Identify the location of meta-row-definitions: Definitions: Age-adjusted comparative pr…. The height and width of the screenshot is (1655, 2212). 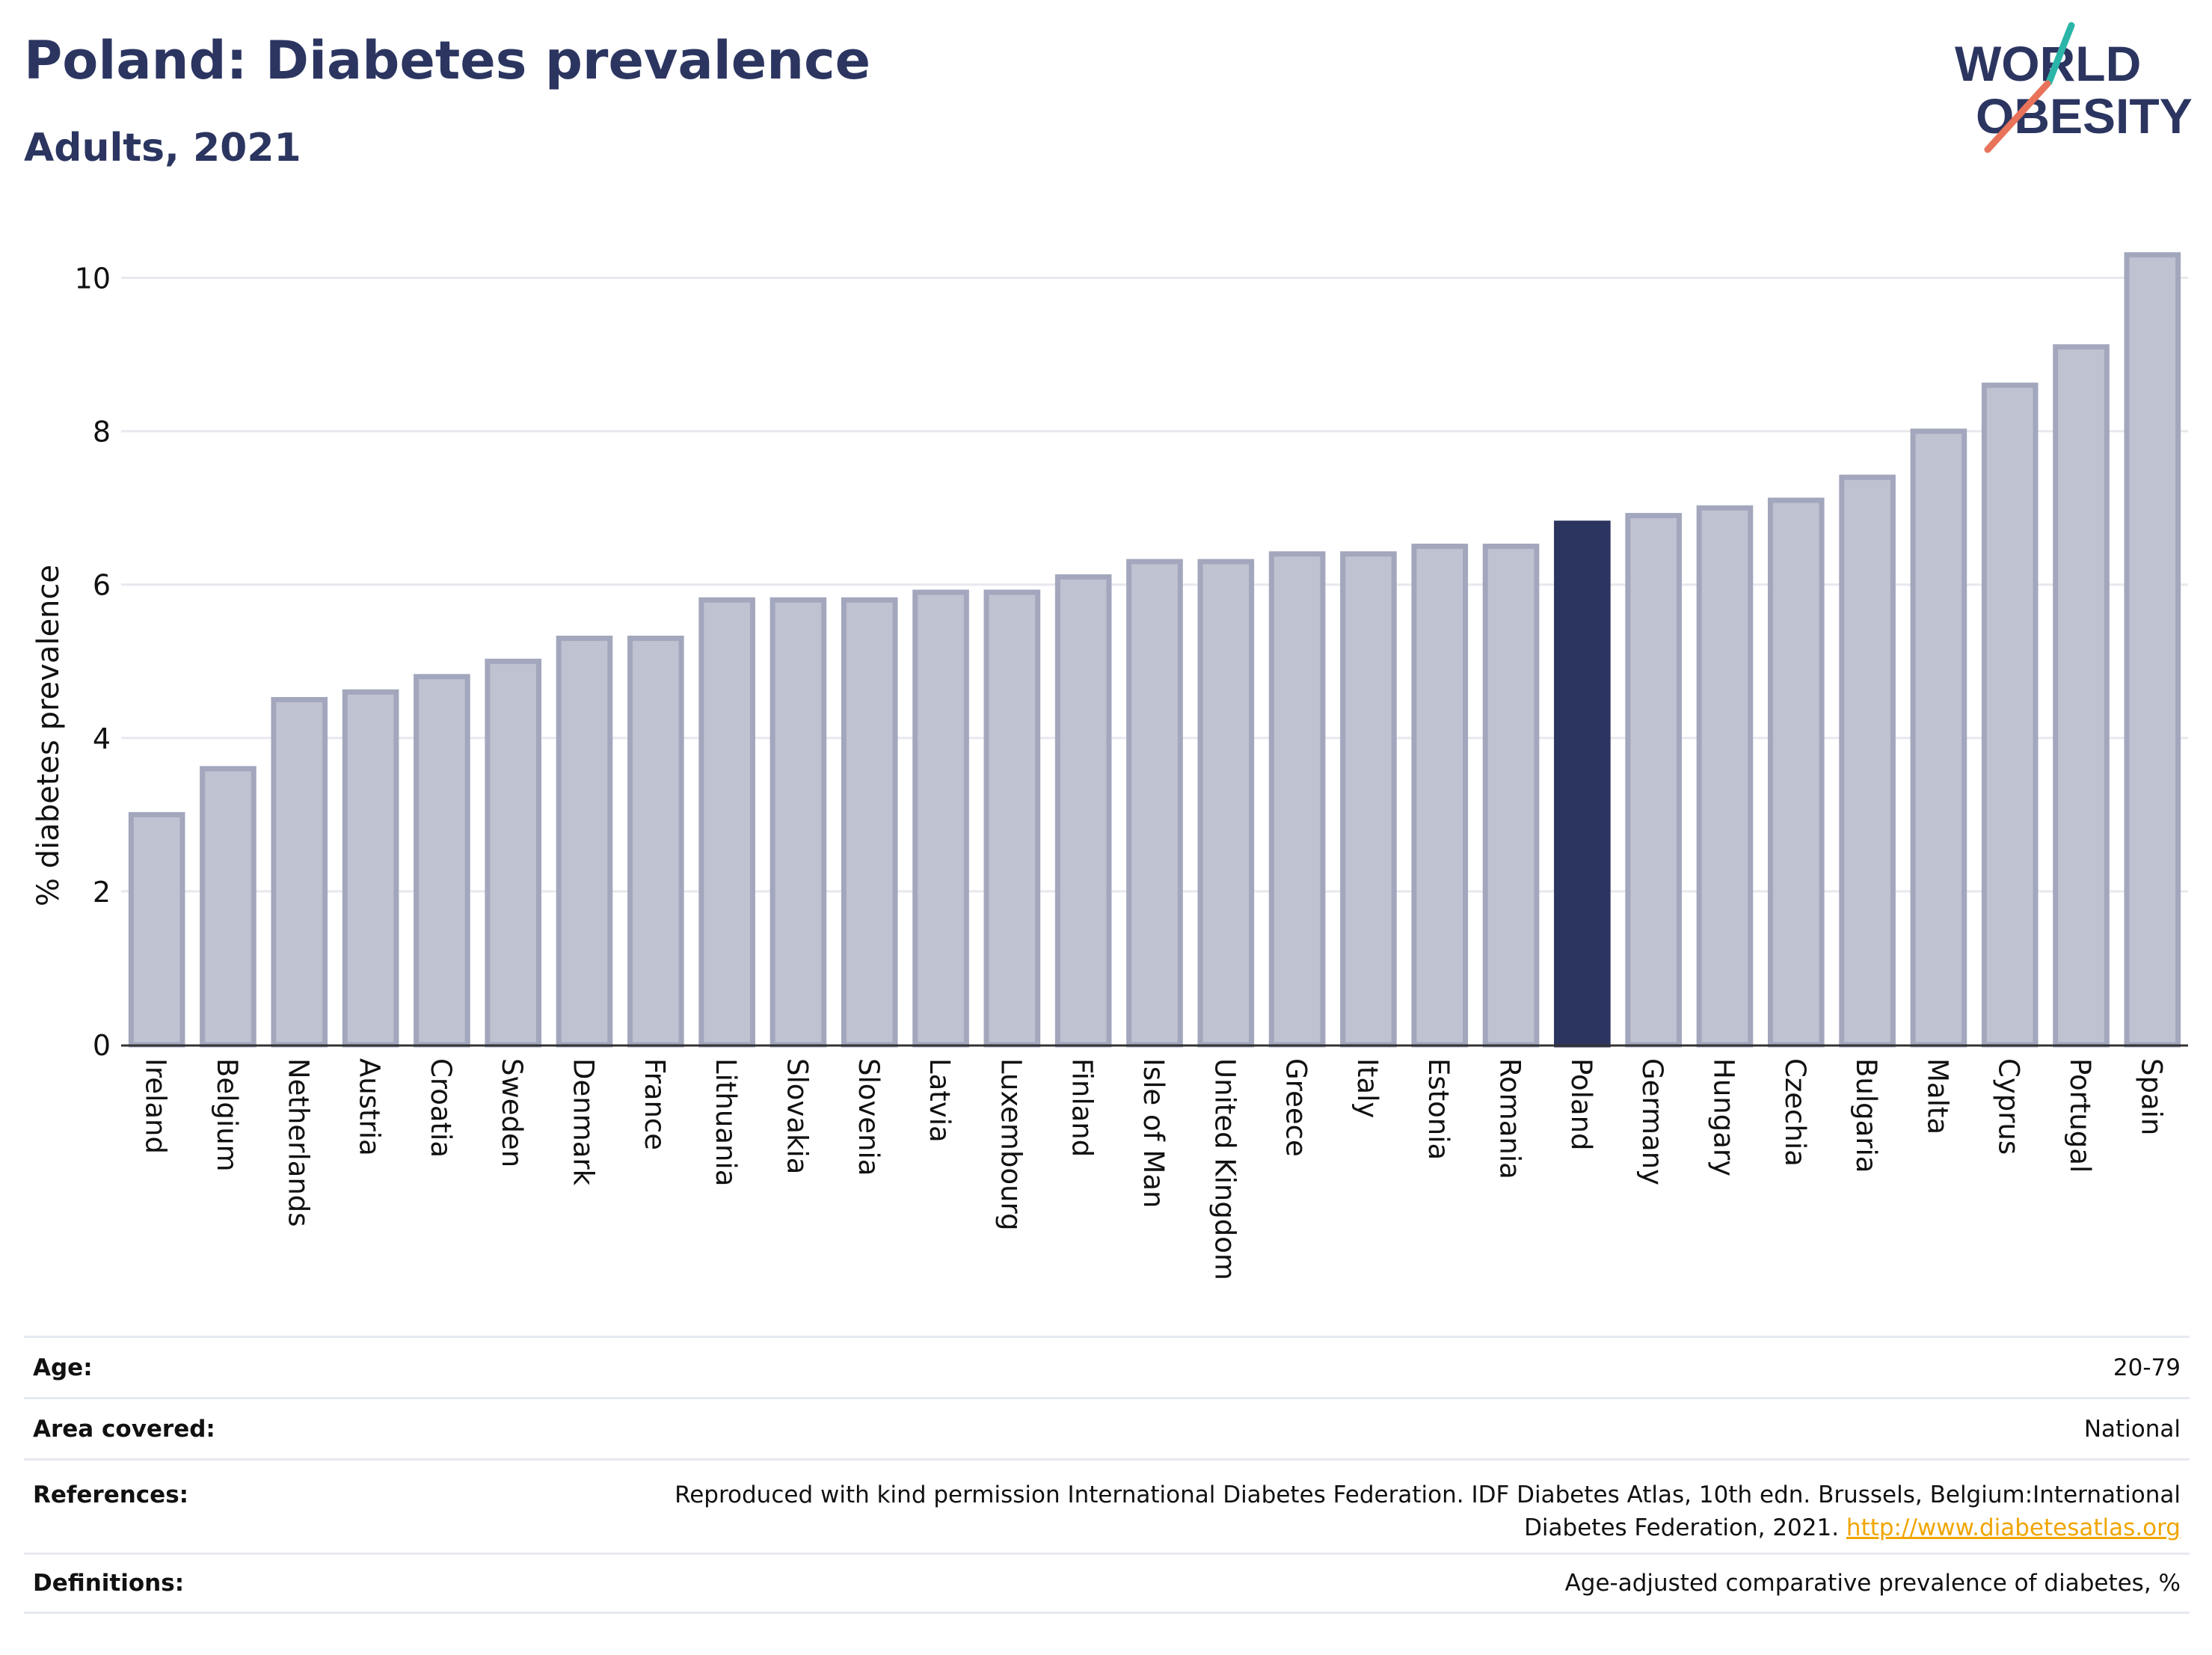
(1107, 1583).